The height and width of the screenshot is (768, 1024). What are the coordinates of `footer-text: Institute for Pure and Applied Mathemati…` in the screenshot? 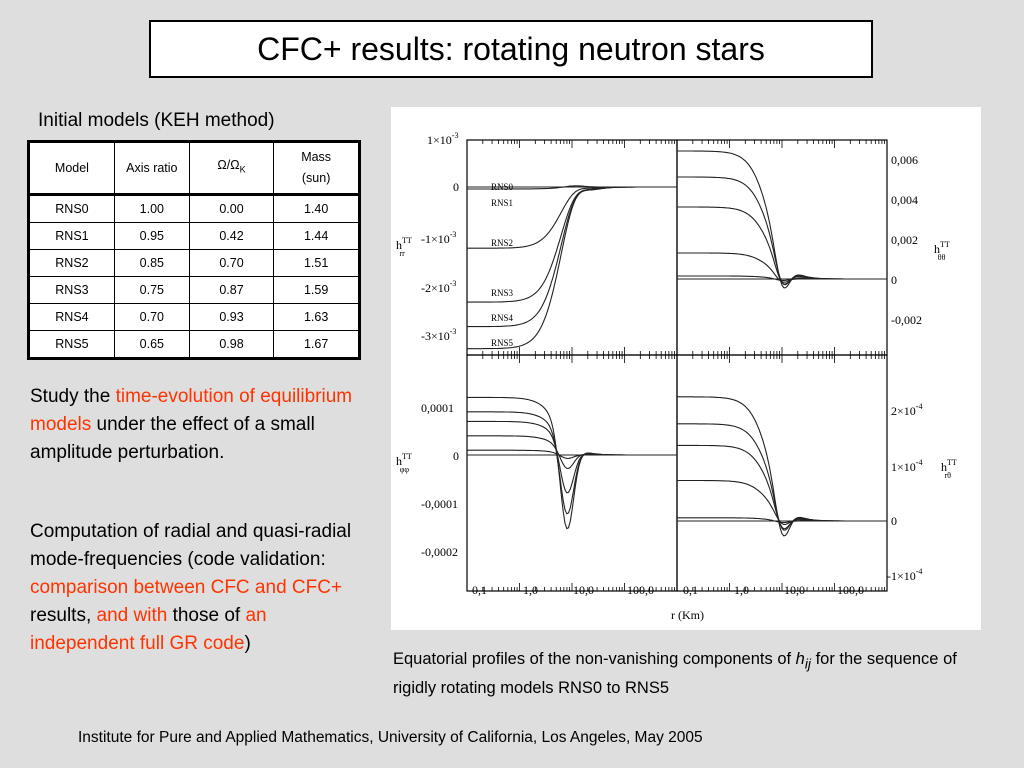 It's located at (390, 737).